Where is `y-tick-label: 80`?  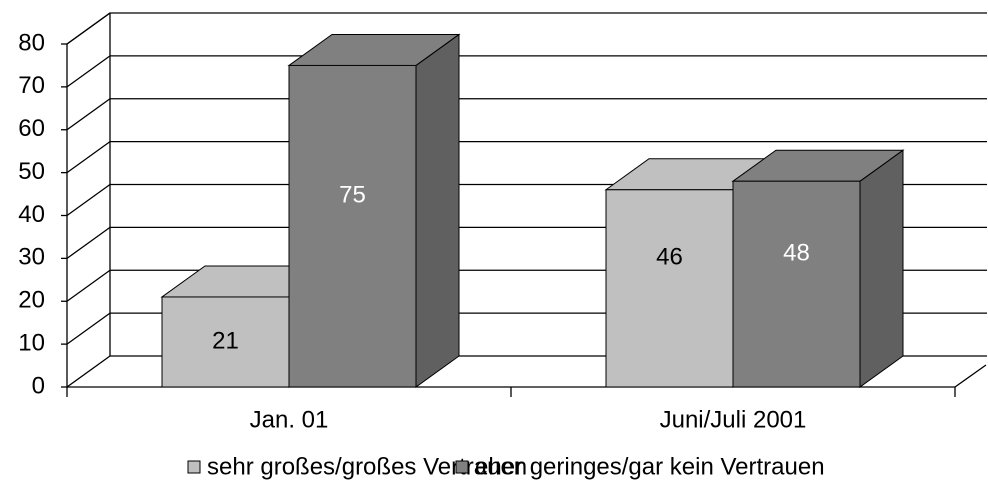
y-tick-label: 80 is located at coordinates (31, 42).